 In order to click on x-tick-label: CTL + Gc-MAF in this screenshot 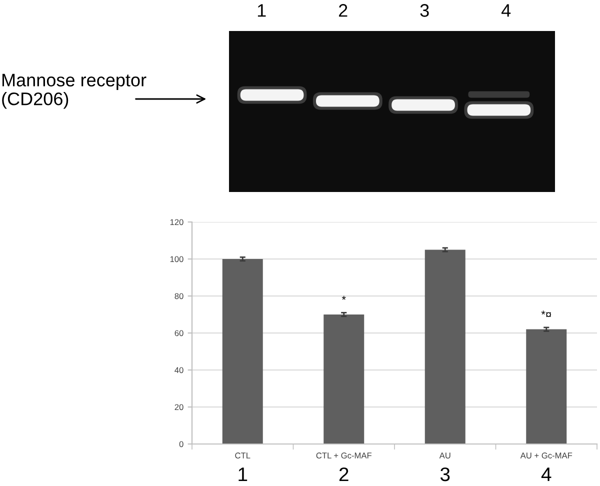, I will do `click(344, 455)`.